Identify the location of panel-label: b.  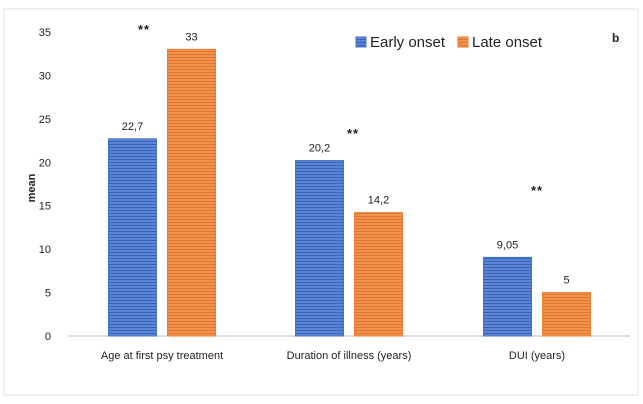
(615, 38).